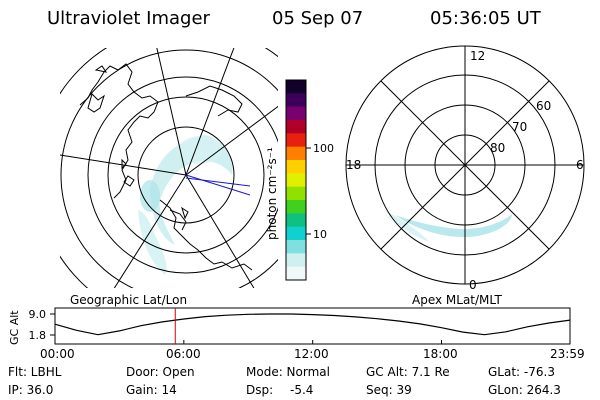 The image size is (600, 400). What do you see at coordinates (288, 372) in the screenshot?
I see `mode-readout: Mode: Normal` at bounding box center [288, 372].